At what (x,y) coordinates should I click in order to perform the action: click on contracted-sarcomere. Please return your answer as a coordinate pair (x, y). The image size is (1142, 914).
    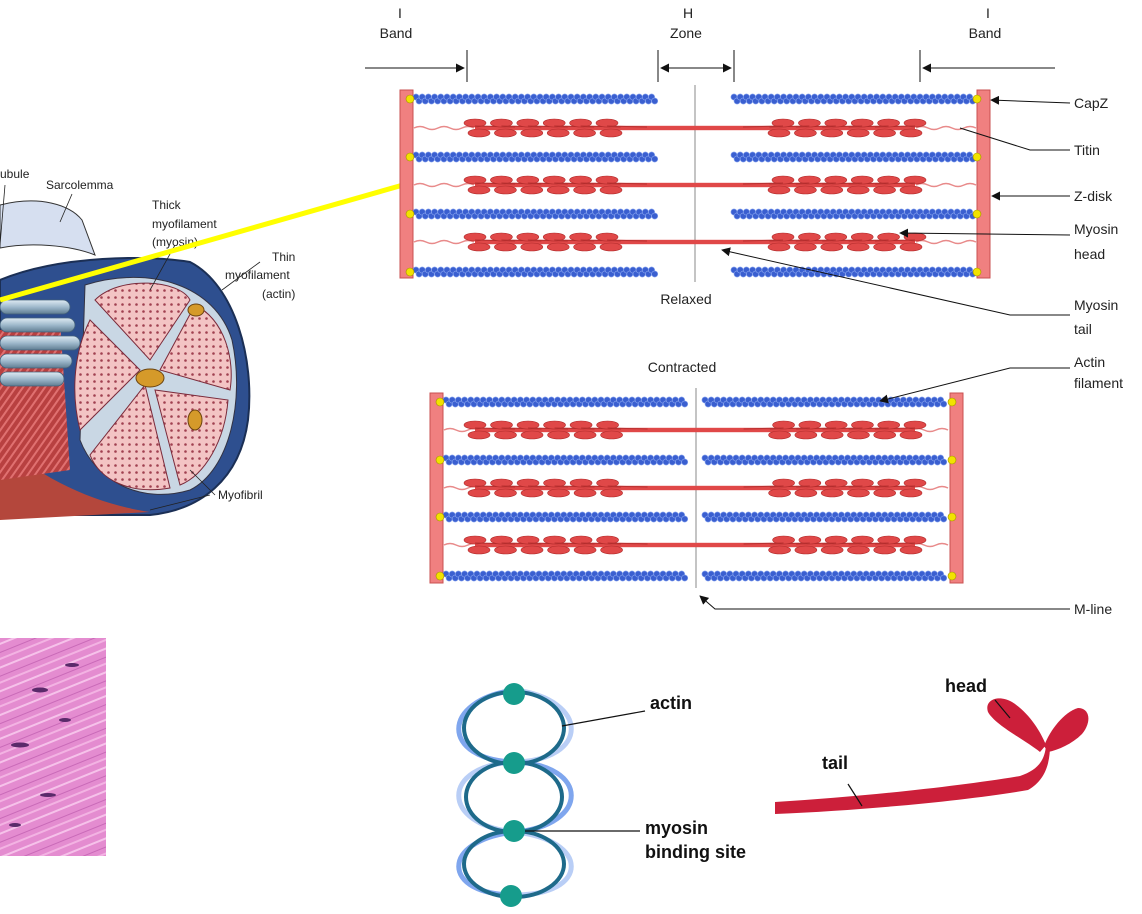
    Looking at the image, I should click on (696, 488).